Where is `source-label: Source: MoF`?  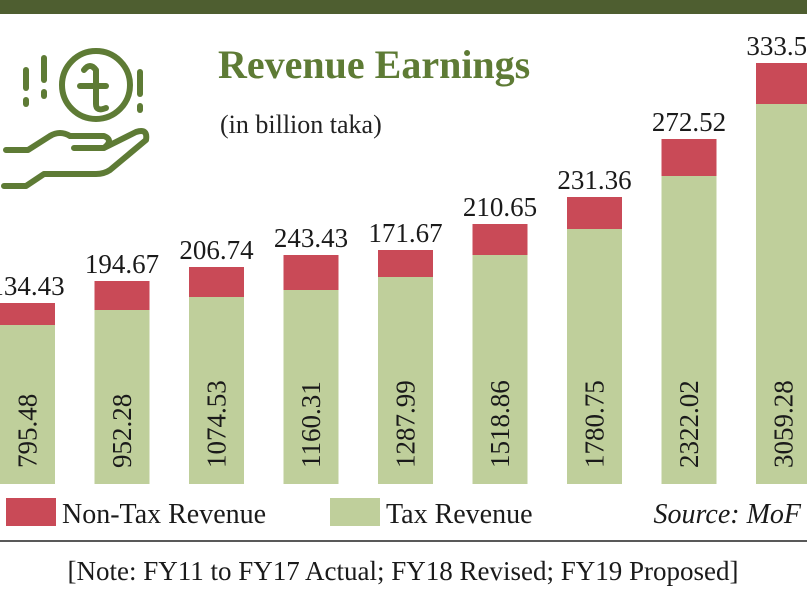 source-label: Source: MoF is located at coordinates (728, 514).